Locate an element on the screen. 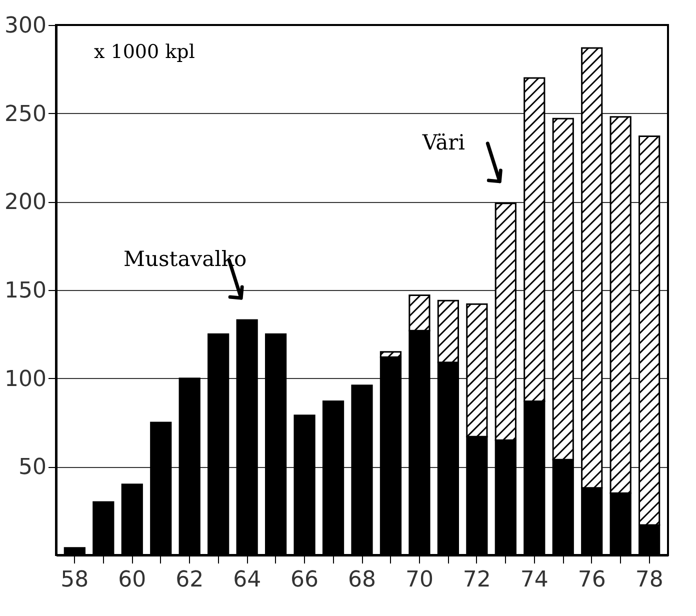  x-tick-label: 78 is located at coordinates (649, 580).